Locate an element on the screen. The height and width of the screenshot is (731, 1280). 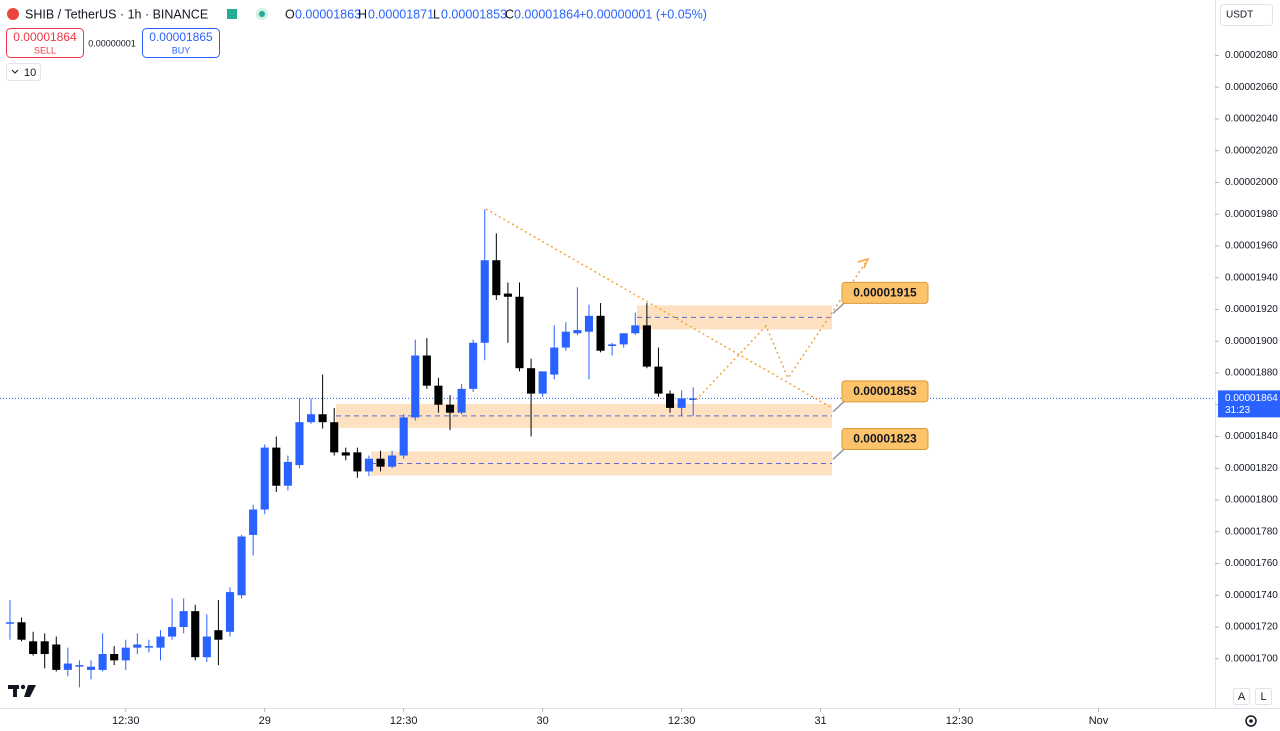
countdown: 31:23 is located at coordinates (1237, 410).